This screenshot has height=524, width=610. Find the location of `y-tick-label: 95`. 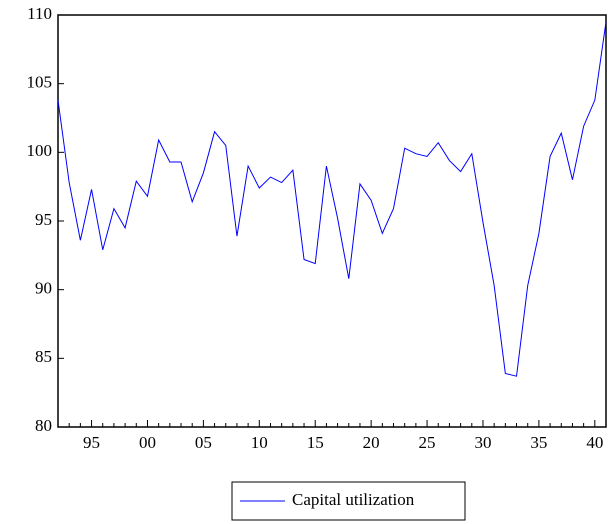

y-tick-label: 95 is located at coordinates (43, 219).